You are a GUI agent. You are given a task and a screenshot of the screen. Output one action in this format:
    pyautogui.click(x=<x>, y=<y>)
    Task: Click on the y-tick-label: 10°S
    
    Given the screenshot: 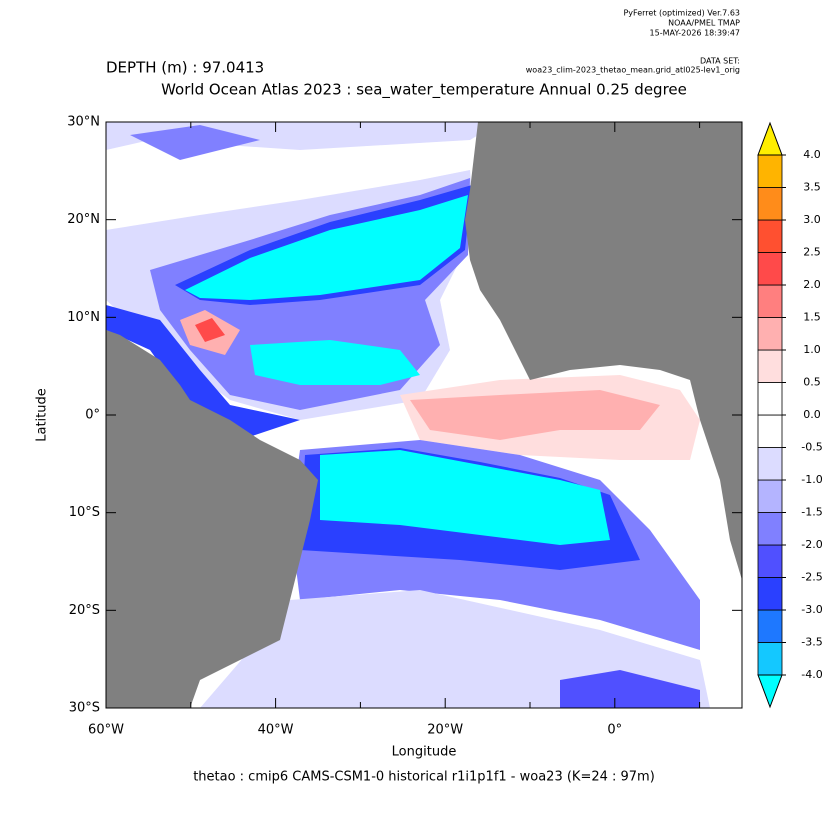 What is the action you would take?
    pyautogui.click(x=84, y=512)
    